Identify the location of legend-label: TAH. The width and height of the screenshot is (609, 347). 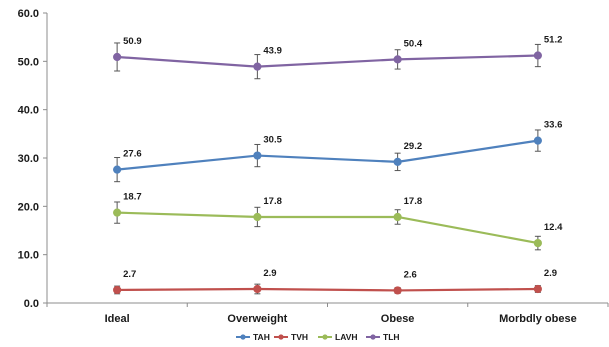
(261, 337).